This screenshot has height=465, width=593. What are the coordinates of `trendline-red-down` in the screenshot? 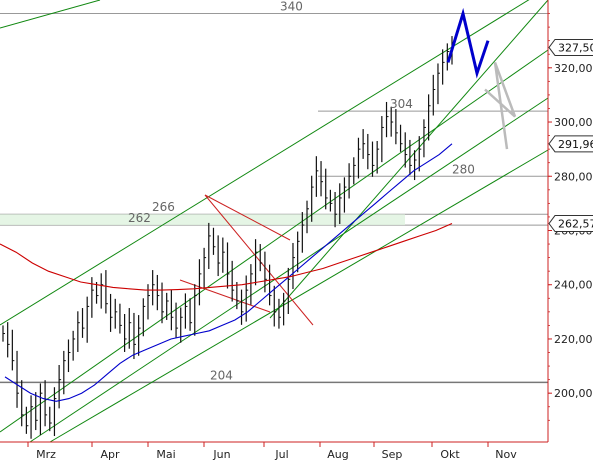 It's located at (259, 260).